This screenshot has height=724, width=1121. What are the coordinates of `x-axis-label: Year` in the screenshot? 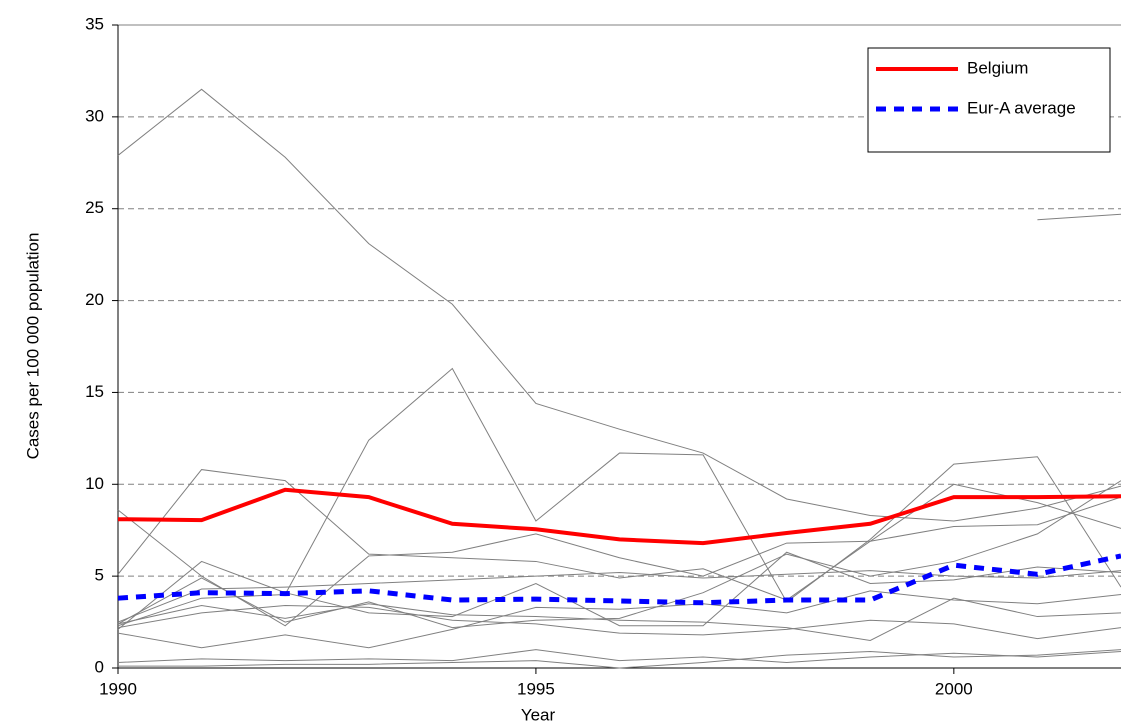 It's located at (538, 714).